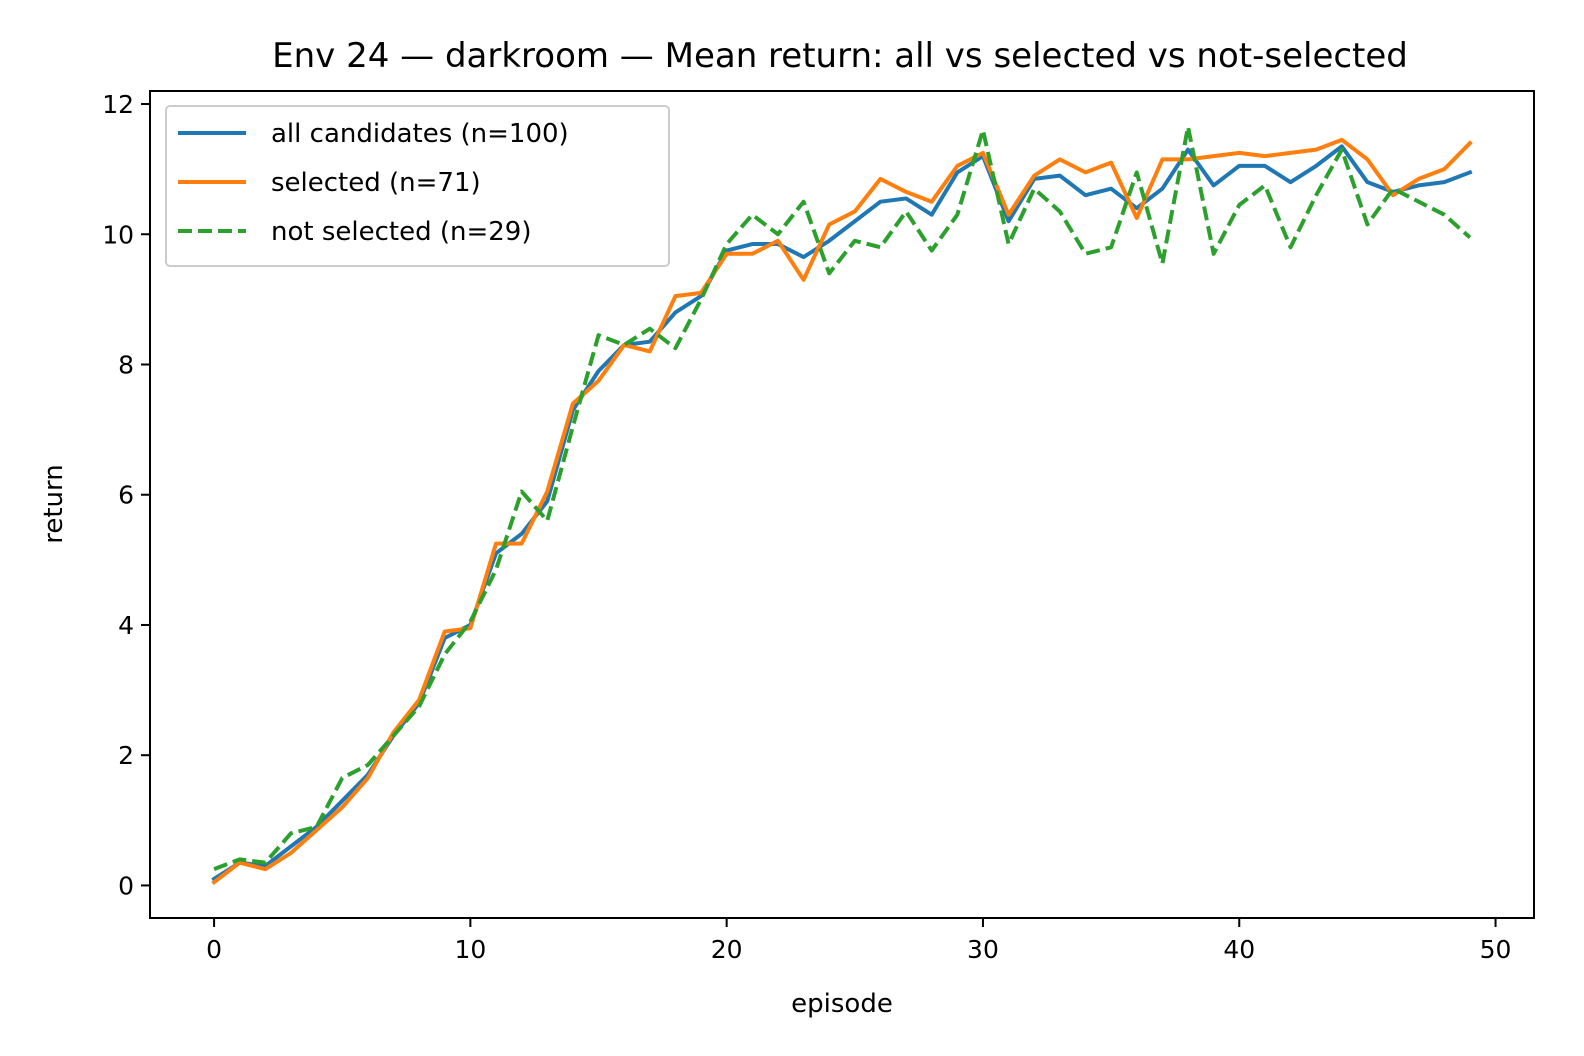 This screenshot has width=1584, height=1056. What do you see at coordinates (126, 625) in the screenshot?
I see `y-tick-label: 4` at bounding box center [126, 625].